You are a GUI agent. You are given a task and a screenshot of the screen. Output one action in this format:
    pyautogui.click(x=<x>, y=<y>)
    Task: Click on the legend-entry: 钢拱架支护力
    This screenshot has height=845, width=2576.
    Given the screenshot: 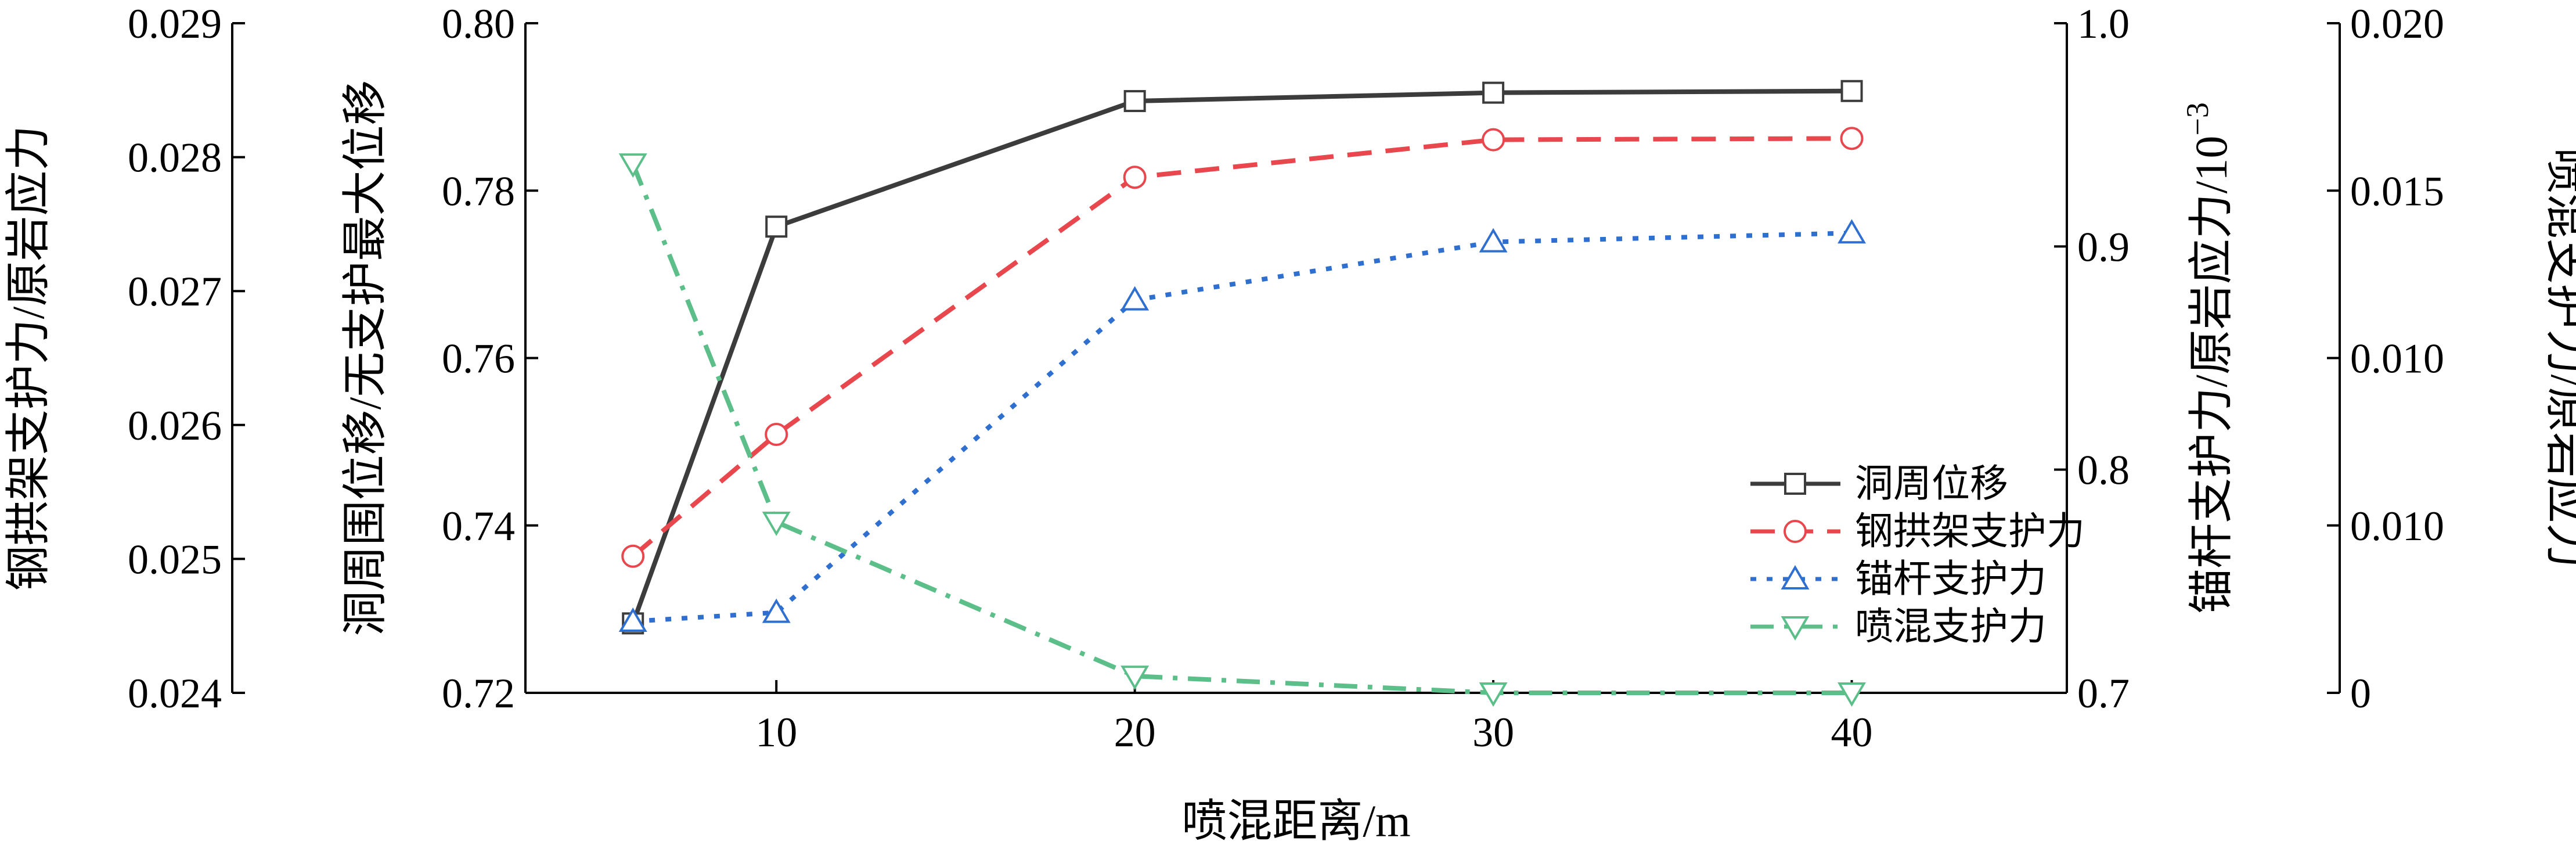 What is the action you would take?
    pyautogui.click(x=1917, y=531)
    